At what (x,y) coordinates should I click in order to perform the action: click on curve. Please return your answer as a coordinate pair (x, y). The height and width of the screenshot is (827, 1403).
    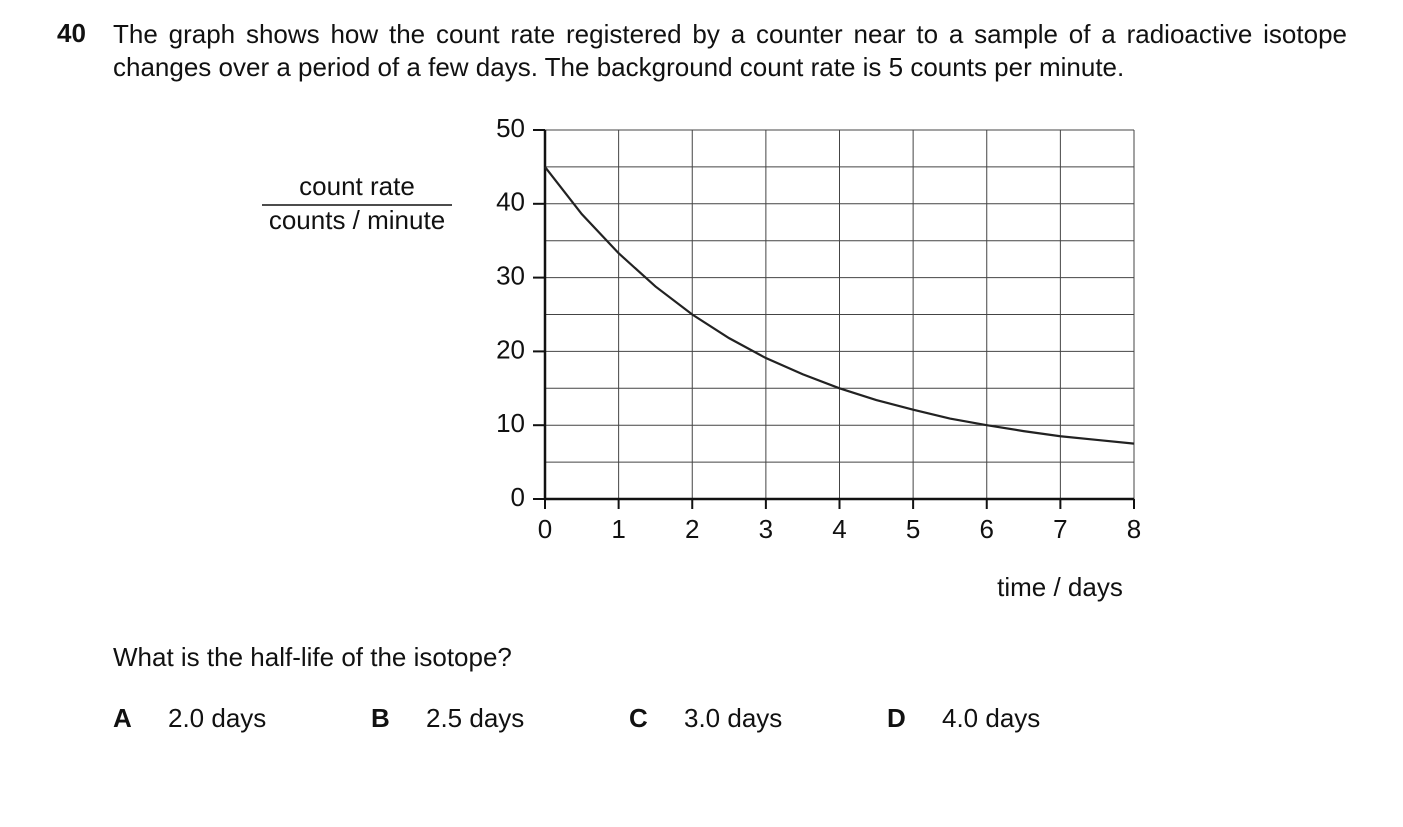
    Looking at the image, I should click on (839, 305).